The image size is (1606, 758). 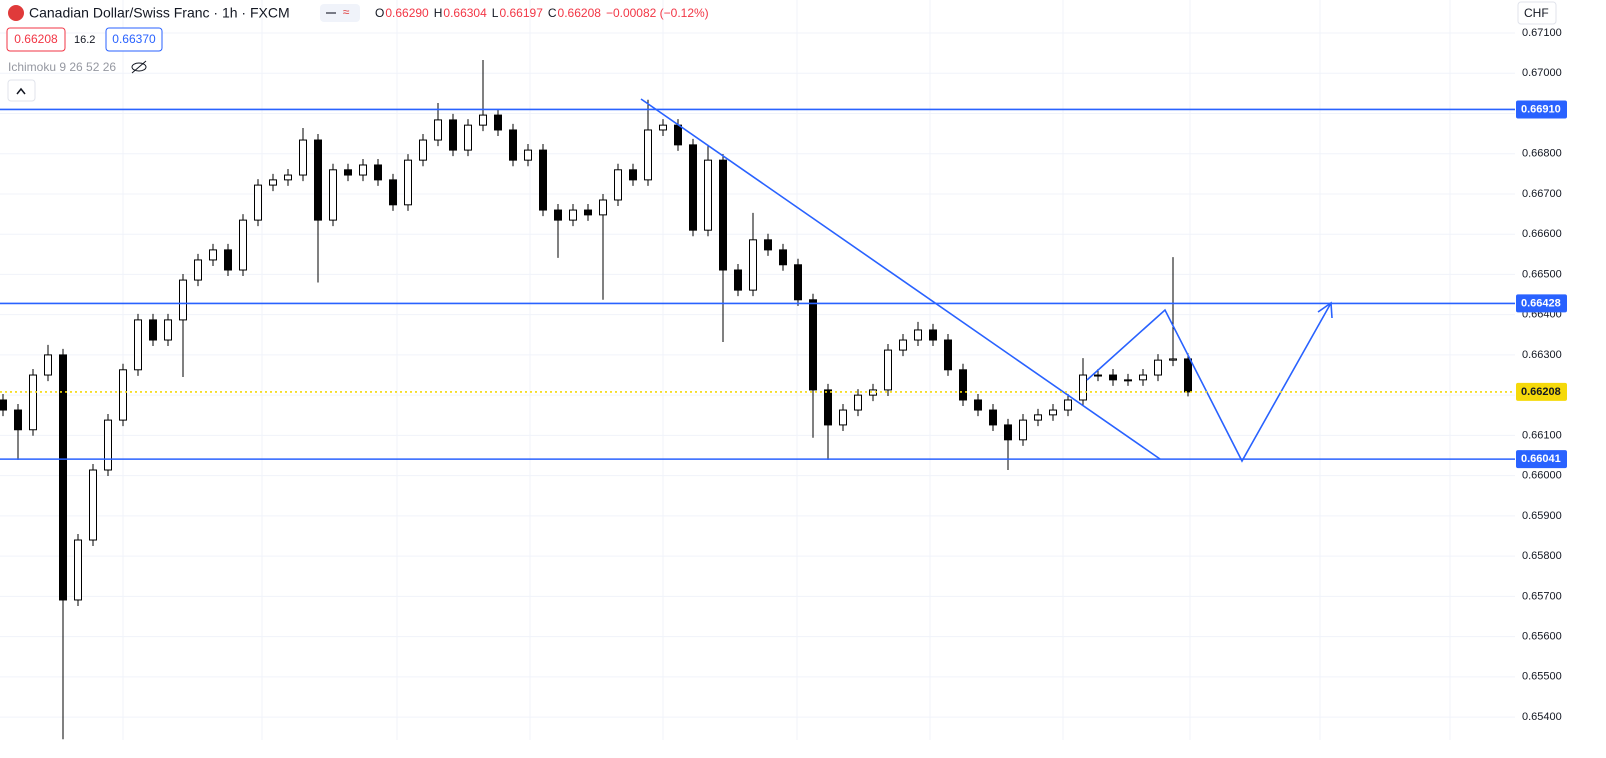 What do you see at coordinates (1542, 476) in the screenshot?
I see `y-tick-label: 0.66000` at bounding box center [1542, 476].